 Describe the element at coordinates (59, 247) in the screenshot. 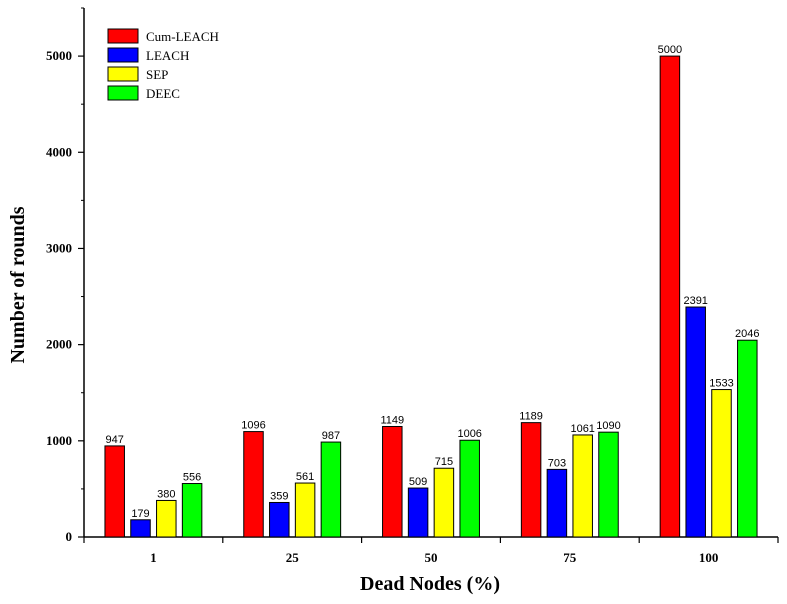

I see `y-tick-label: 3000` at that location.